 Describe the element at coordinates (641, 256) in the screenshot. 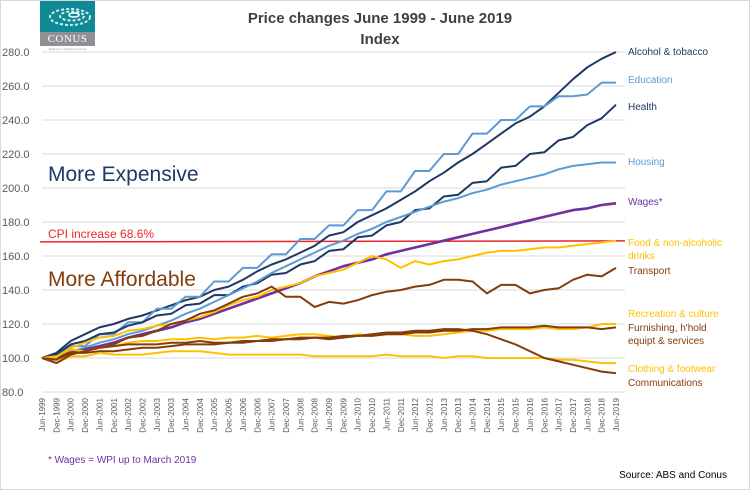

I see `legend-label-line: drinks` at that location.